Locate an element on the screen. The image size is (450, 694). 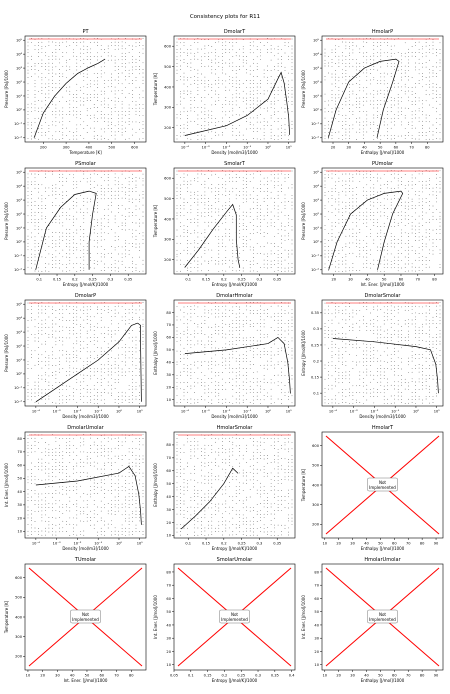
chart-title: SmolarT is located at coordinates (235, 164).